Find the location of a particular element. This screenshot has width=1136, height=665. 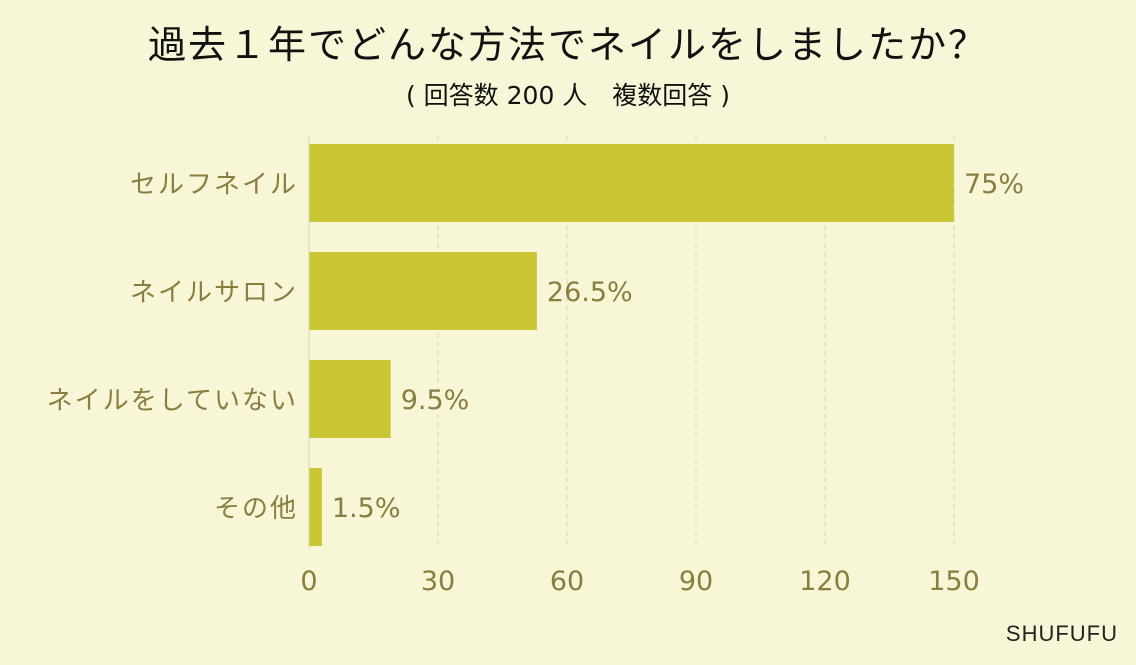

chart-subtitle: ( 回答数 200 人 複数回答 ) is located at coordinates (567, 95).